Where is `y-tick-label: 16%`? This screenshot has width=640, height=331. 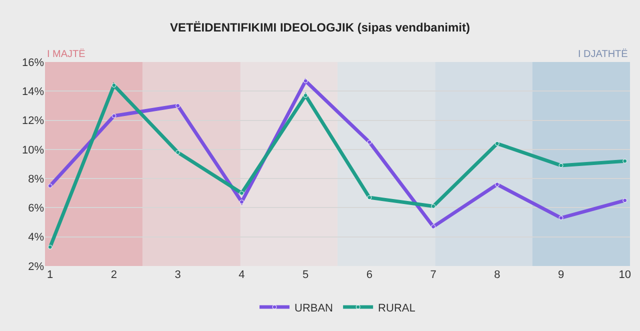
y-tick-label: 16% is located at coordinates (33, 62).